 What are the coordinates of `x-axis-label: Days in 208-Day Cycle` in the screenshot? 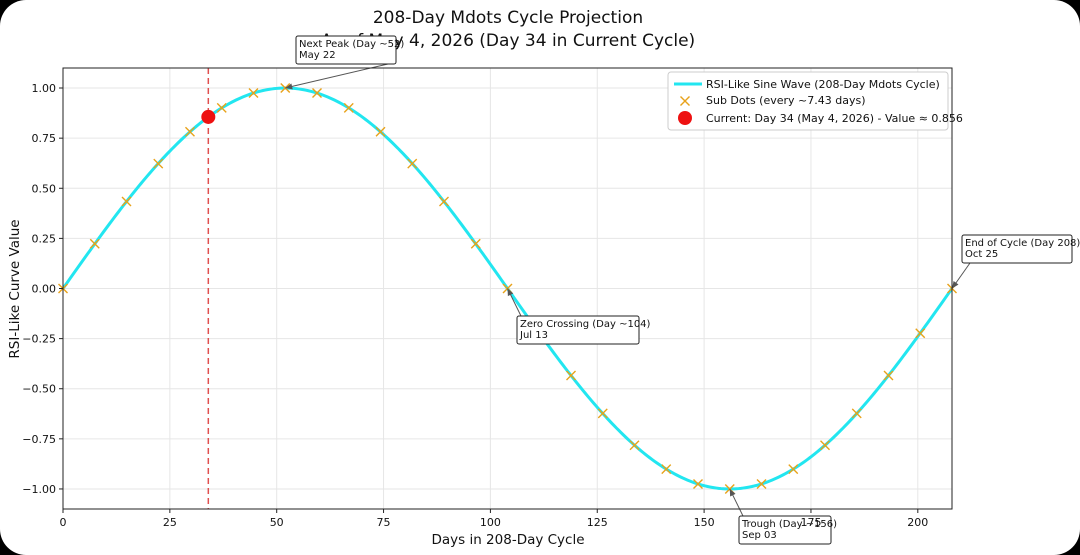 It's located at (507, 540).